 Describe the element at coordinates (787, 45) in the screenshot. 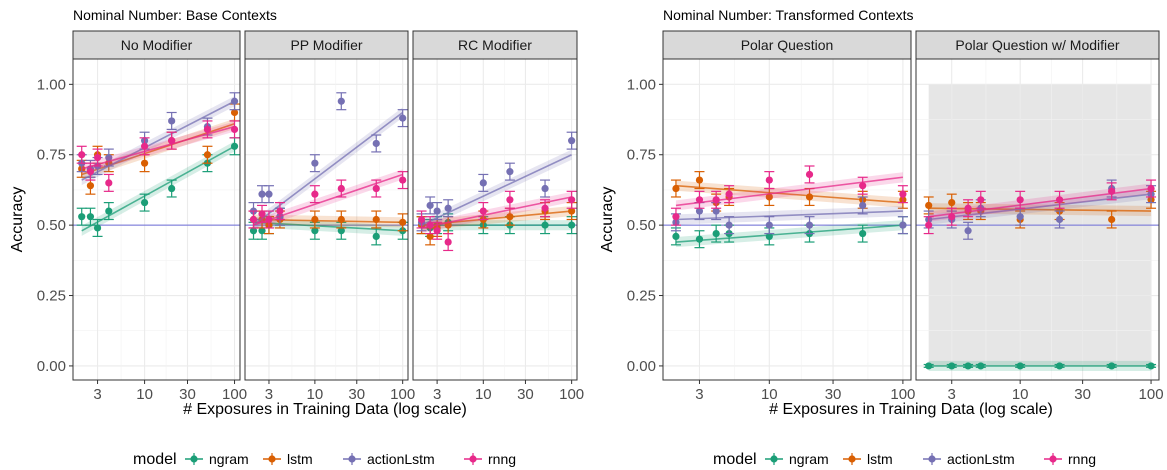

I see `facet-strip-label: Polar Question` at that location.